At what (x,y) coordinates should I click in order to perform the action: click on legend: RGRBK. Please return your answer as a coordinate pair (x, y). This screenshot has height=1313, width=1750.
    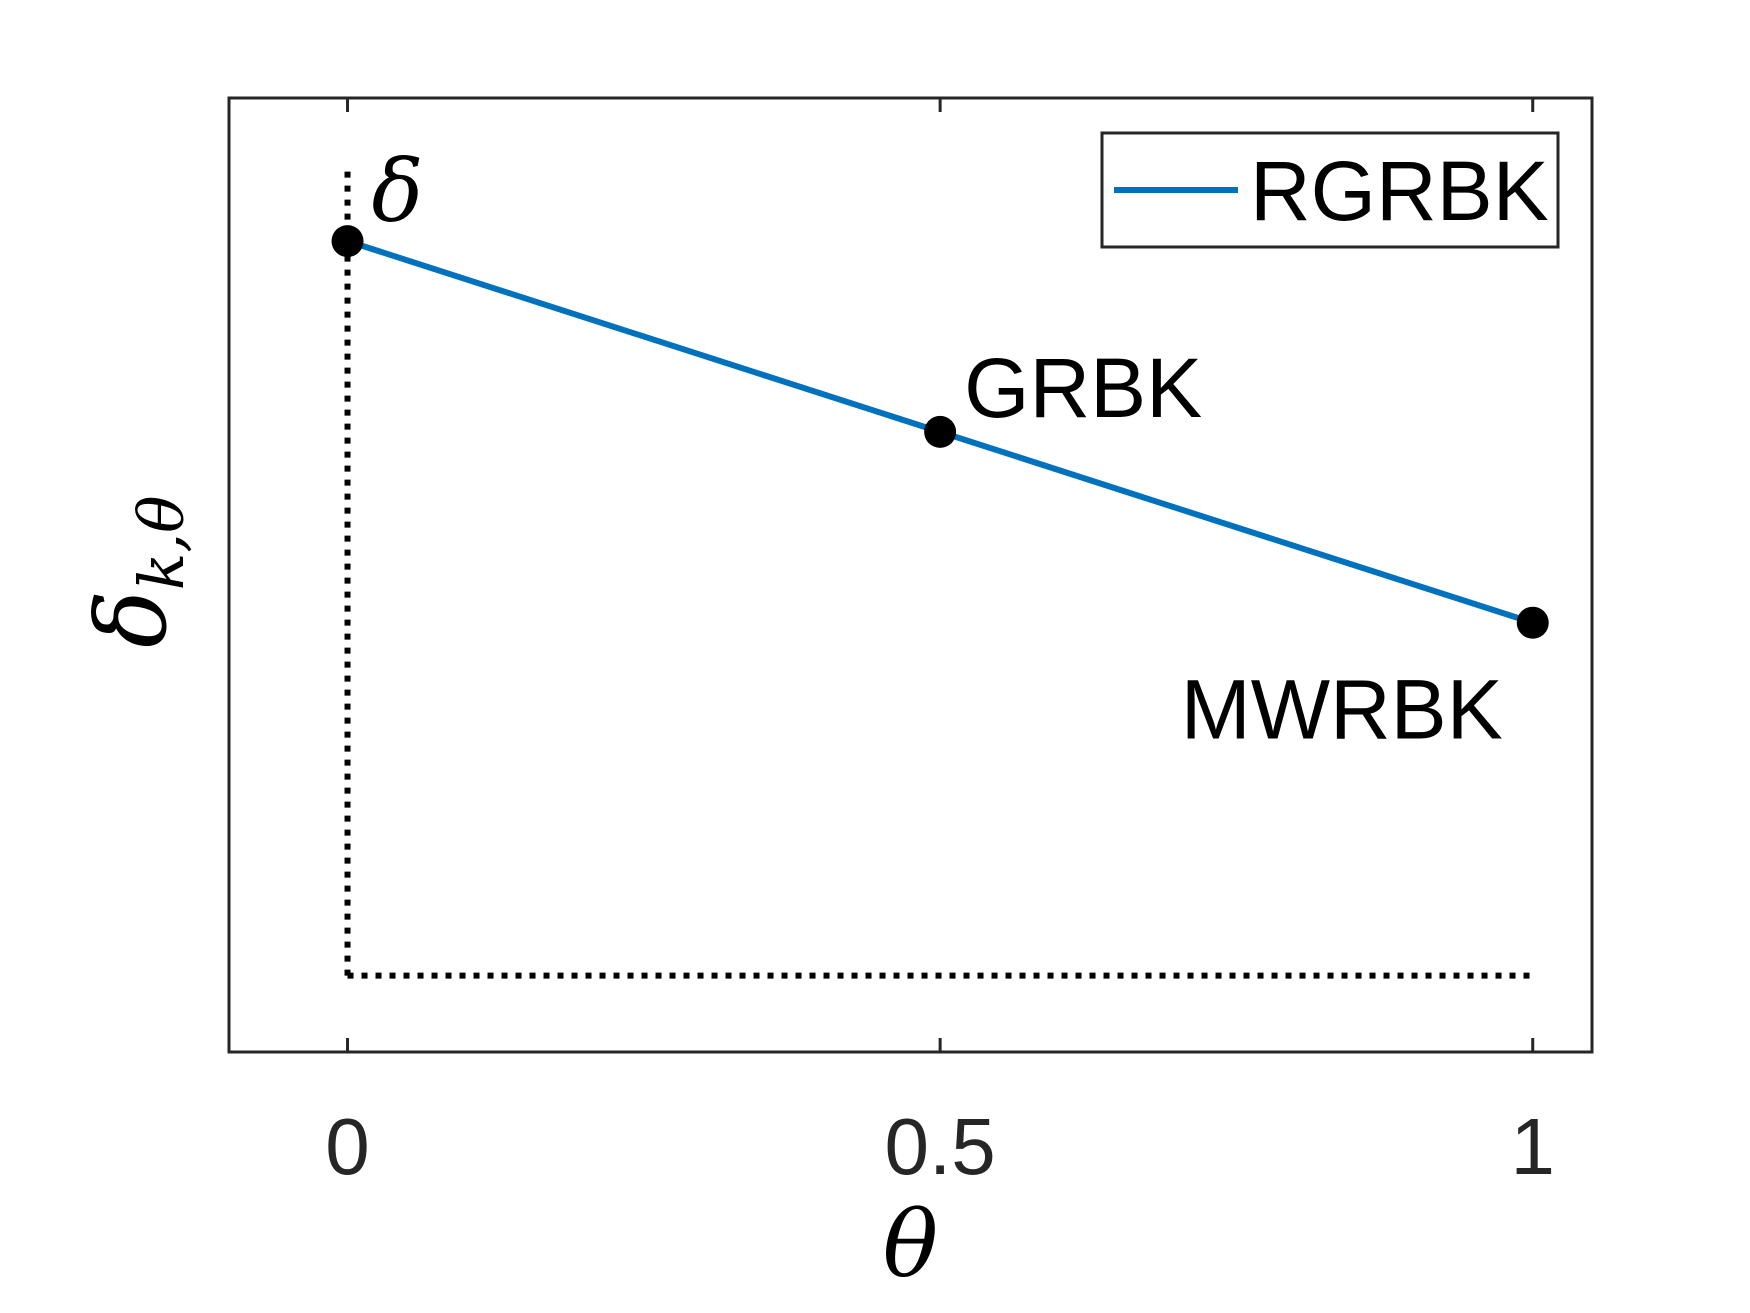
    Looking at the image, I should click on (1330, 190).